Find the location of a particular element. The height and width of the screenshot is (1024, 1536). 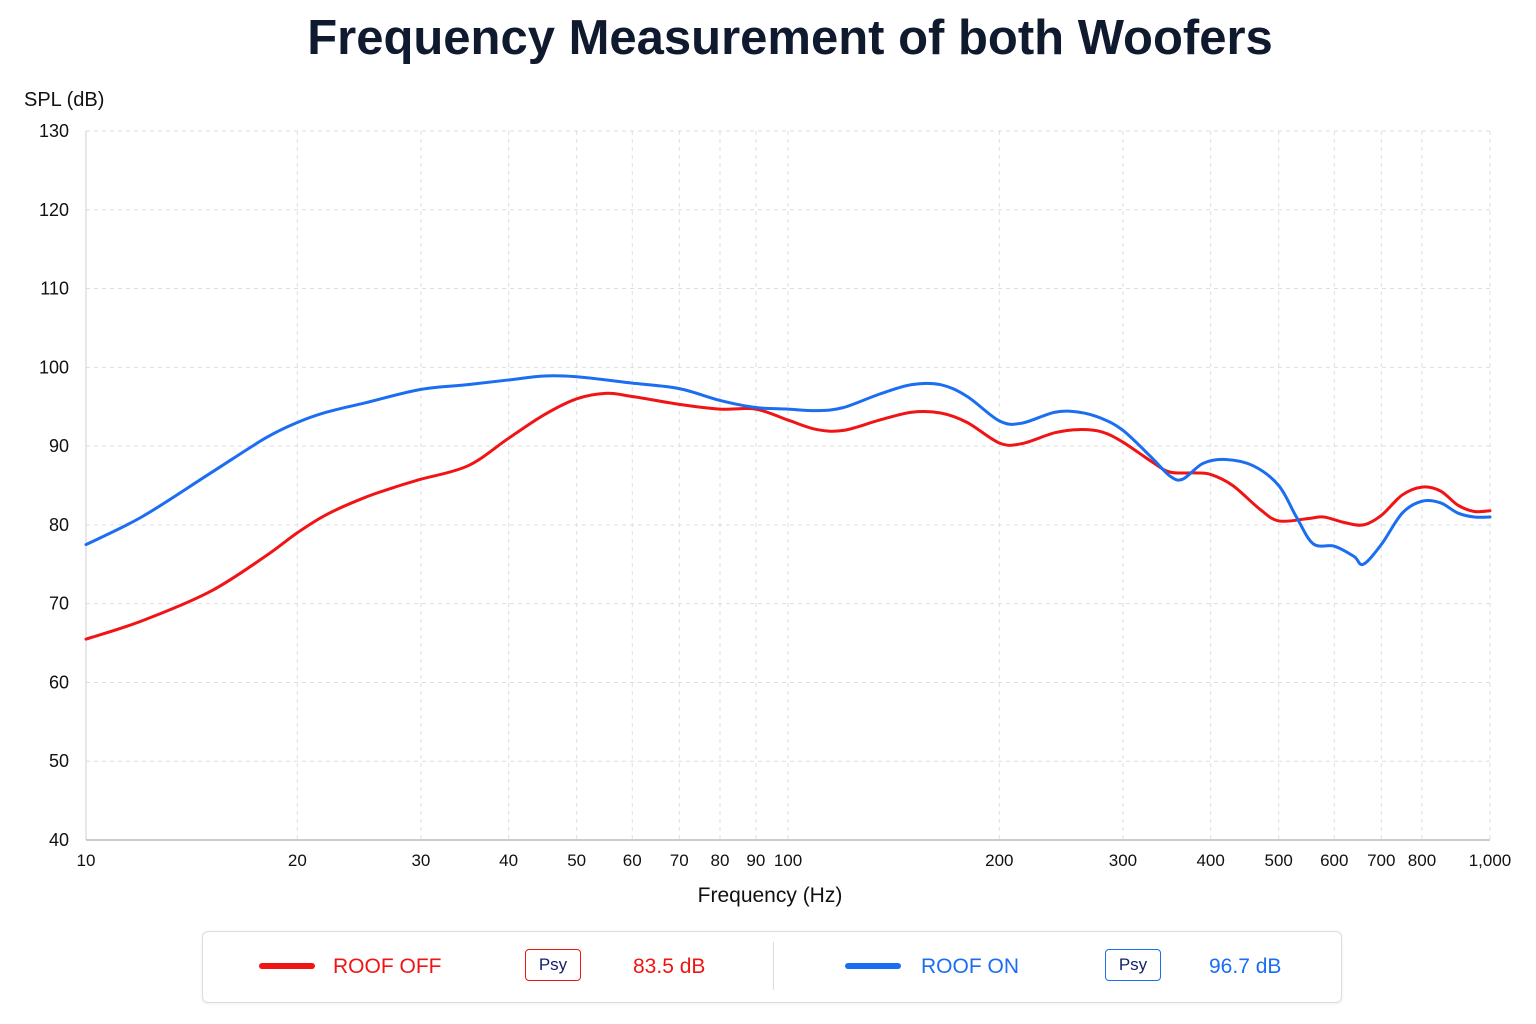

y-tick-label: 40 is located at coordinates (59, 840).